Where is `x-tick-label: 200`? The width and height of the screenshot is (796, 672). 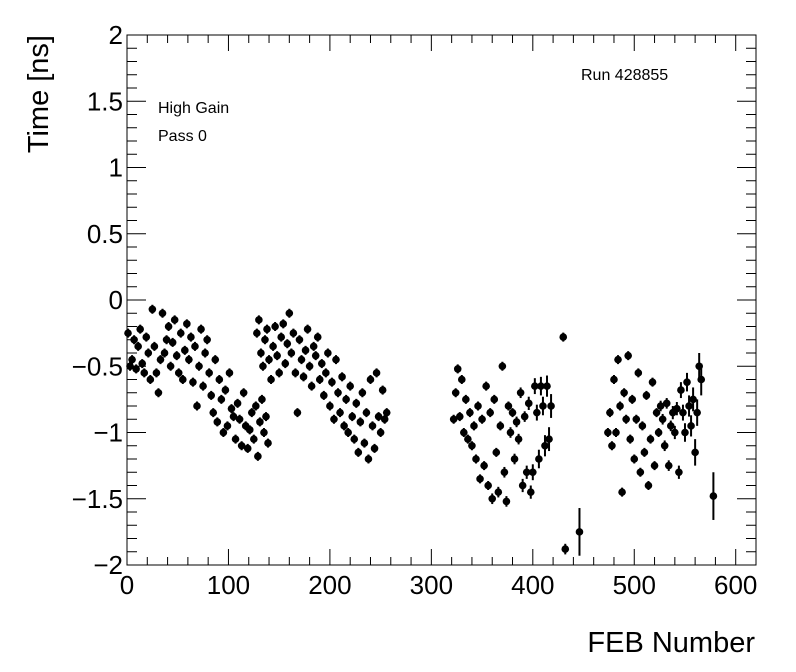 x-tick-label: 200 is located at coordinates (329, 585).